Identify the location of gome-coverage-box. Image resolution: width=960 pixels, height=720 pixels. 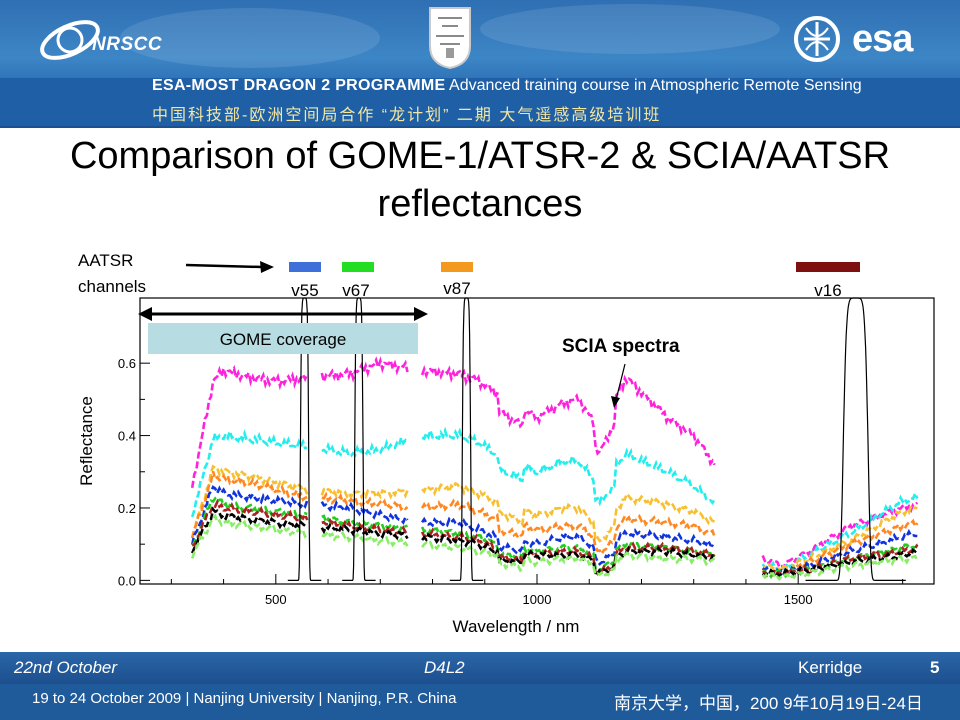
(283, 338).